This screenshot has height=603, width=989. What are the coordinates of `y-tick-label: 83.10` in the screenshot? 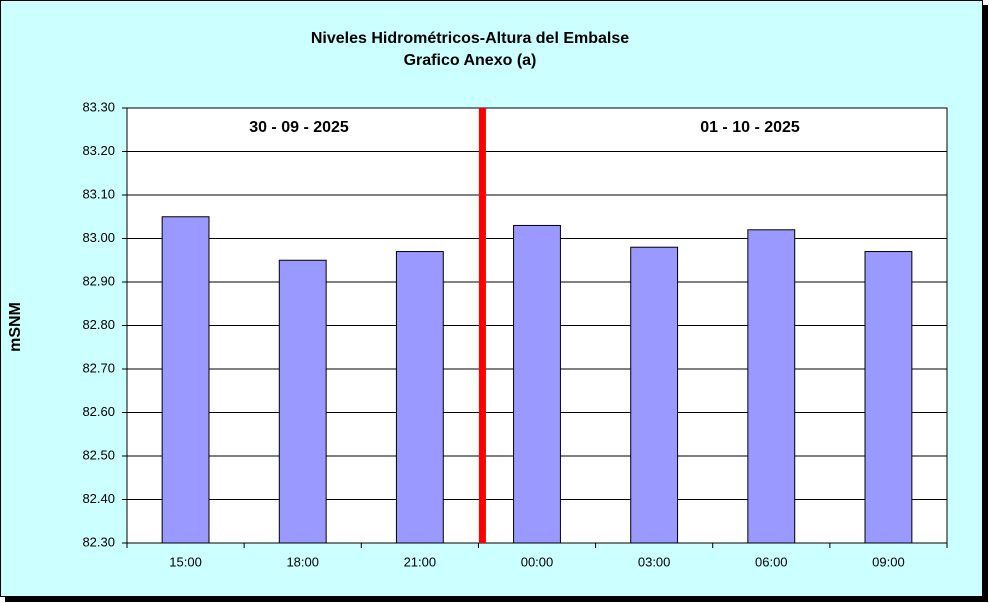 It's located at (98, 193).